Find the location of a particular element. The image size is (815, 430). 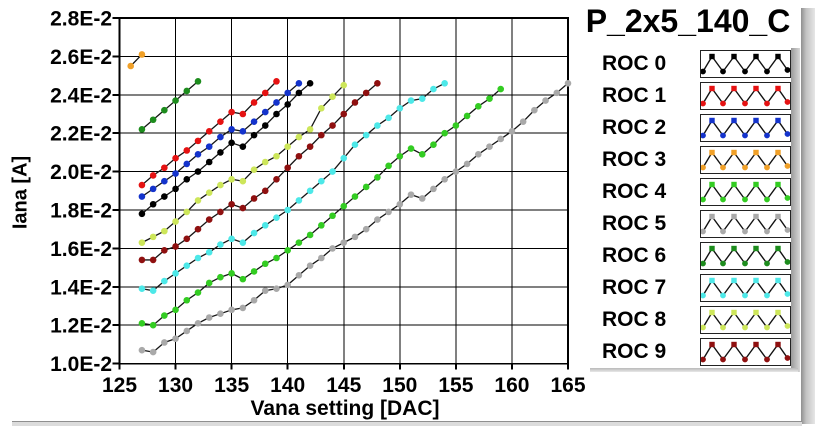

x-tick-label: 150 is located at coordinates (399, 385).